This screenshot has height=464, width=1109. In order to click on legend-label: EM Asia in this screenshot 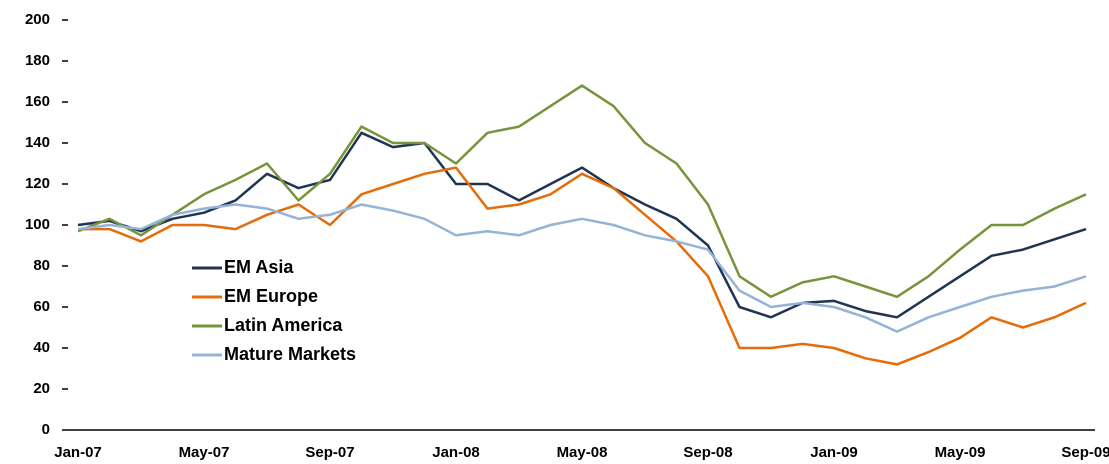, I will do `click(259, 267)`.